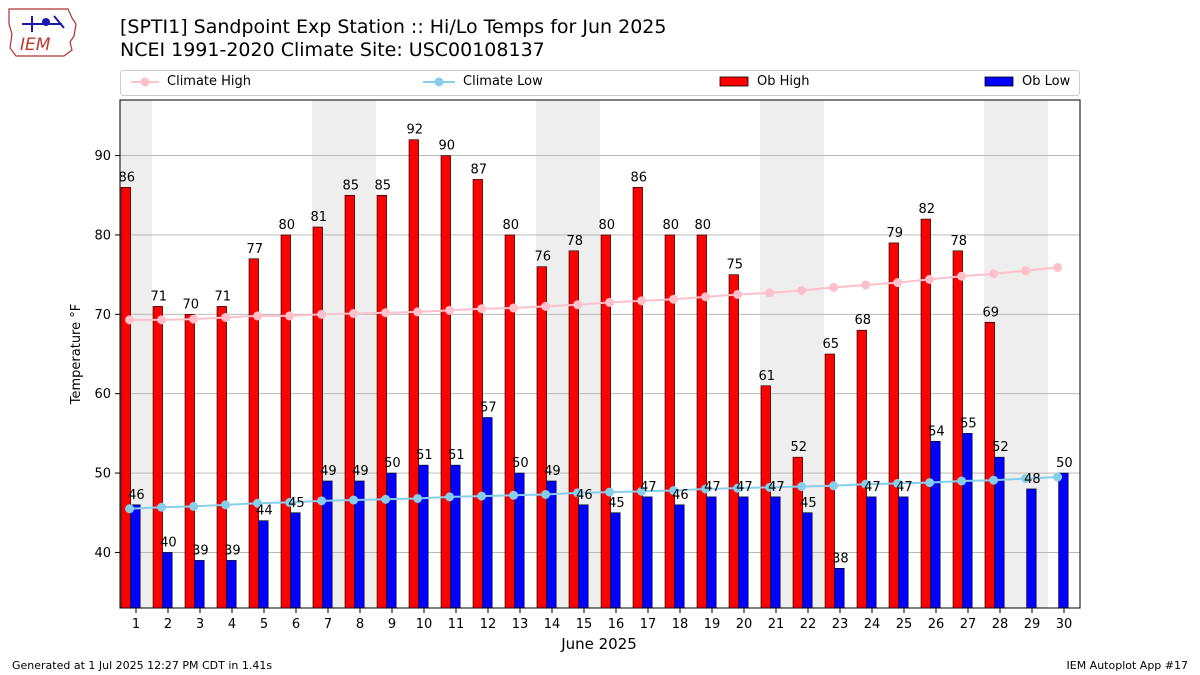  Describe the element at coordinates (102, 235) in the screenshot. I see `y-tick-label: 80` at that location.